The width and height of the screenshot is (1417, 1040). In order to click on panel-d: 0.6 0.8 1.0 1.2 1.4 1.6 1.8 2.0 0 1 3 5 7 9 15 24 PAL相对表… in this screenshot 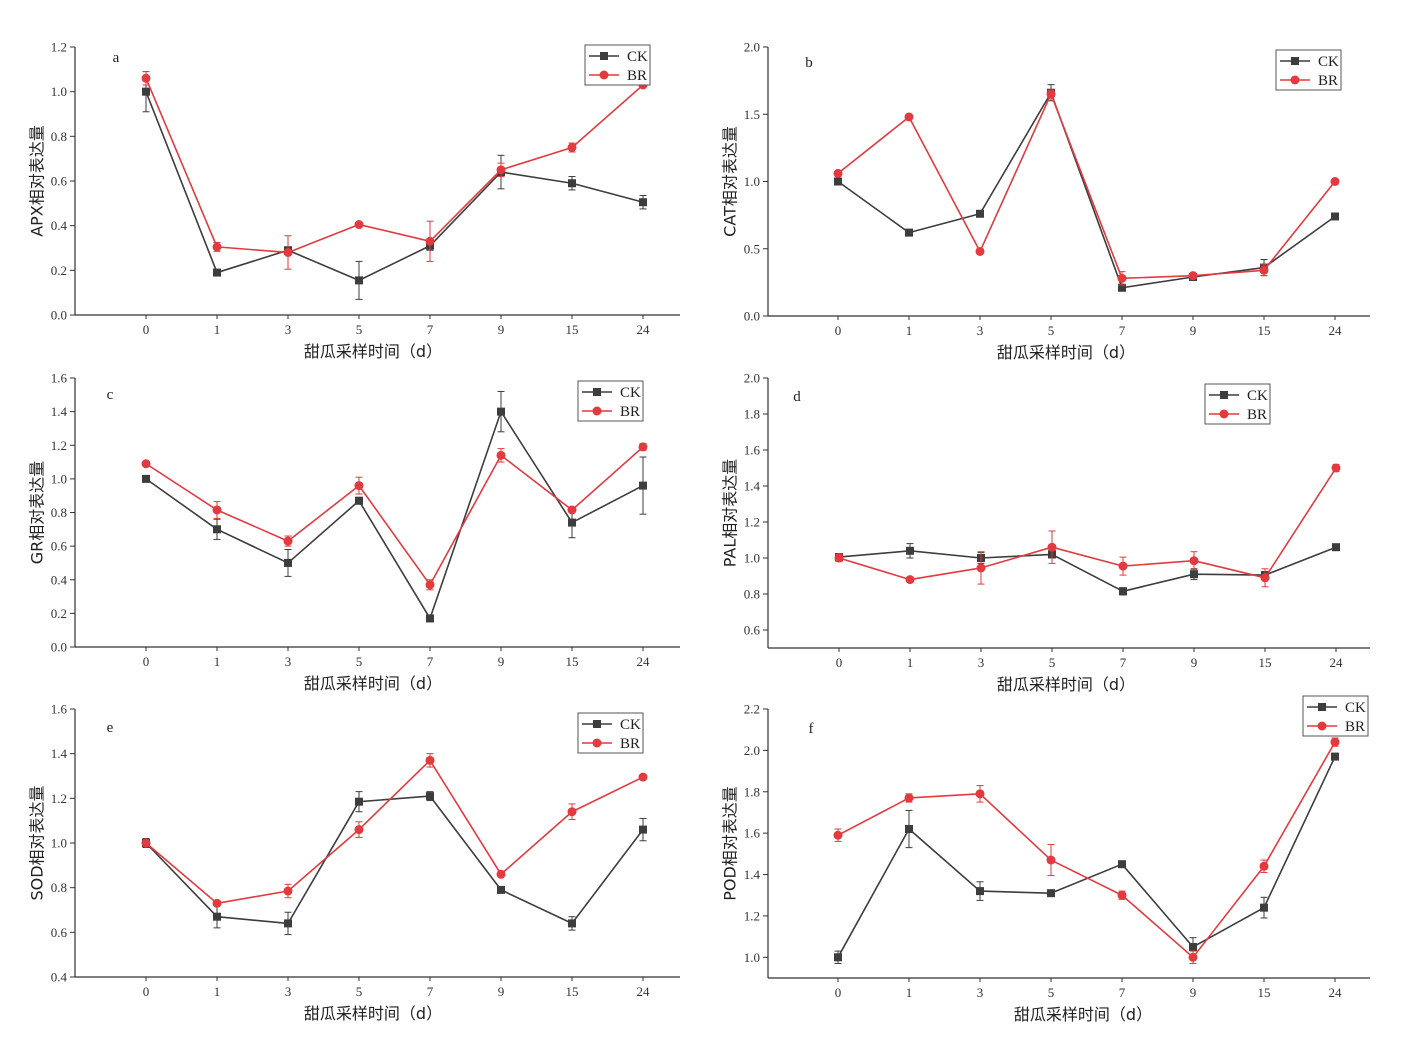, I will do `click(1045, 532)`.